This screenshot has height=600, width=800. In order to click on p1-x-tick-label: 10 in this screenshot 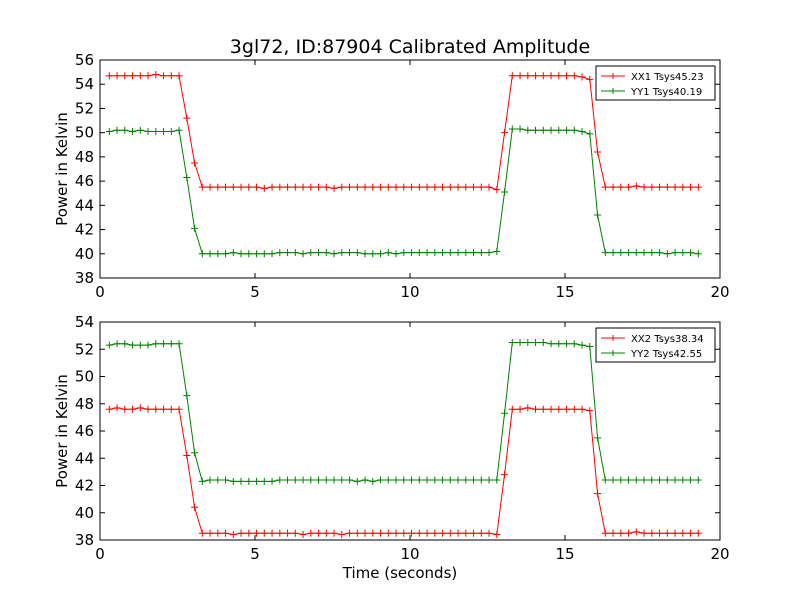, I will do `click(409, 292)`.